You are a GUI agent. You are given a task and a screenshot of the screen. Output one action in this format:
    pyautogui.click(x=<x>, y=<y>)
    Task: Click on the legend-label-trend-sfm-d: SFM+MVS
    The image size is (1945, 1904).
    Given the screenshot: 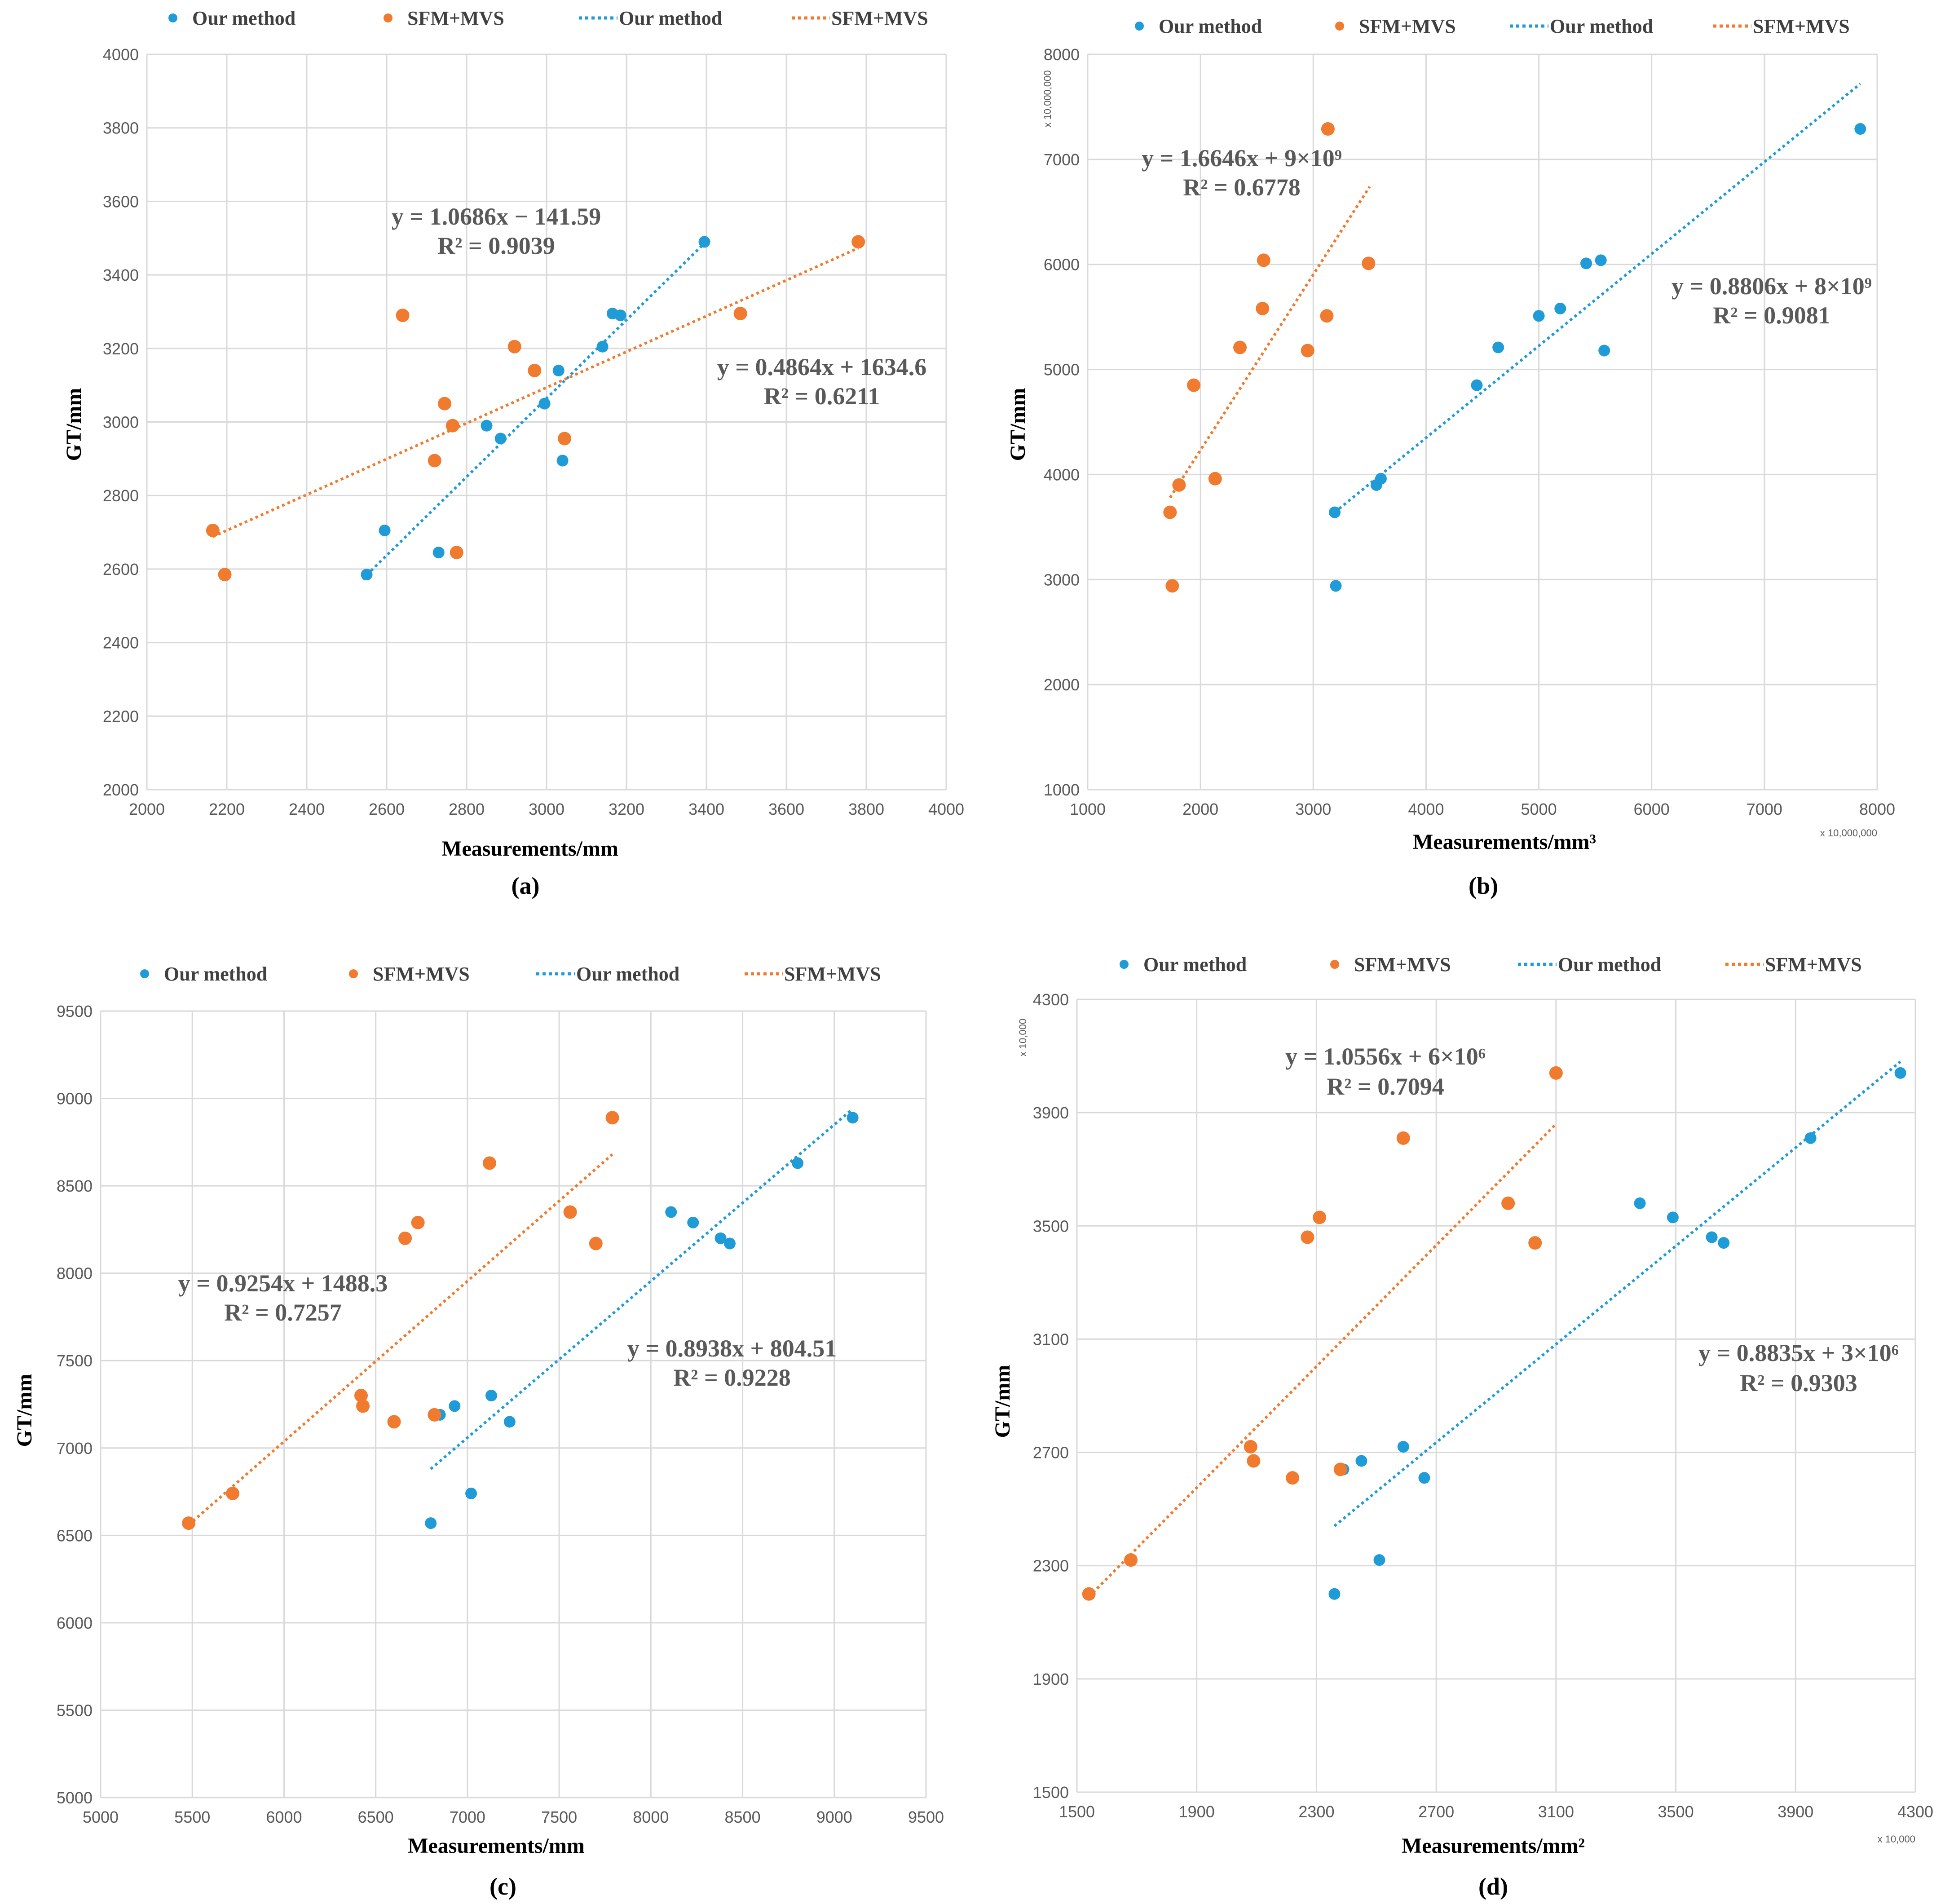 What is the action you would take?
    pyautogui.click(x=1813, y=965)
    